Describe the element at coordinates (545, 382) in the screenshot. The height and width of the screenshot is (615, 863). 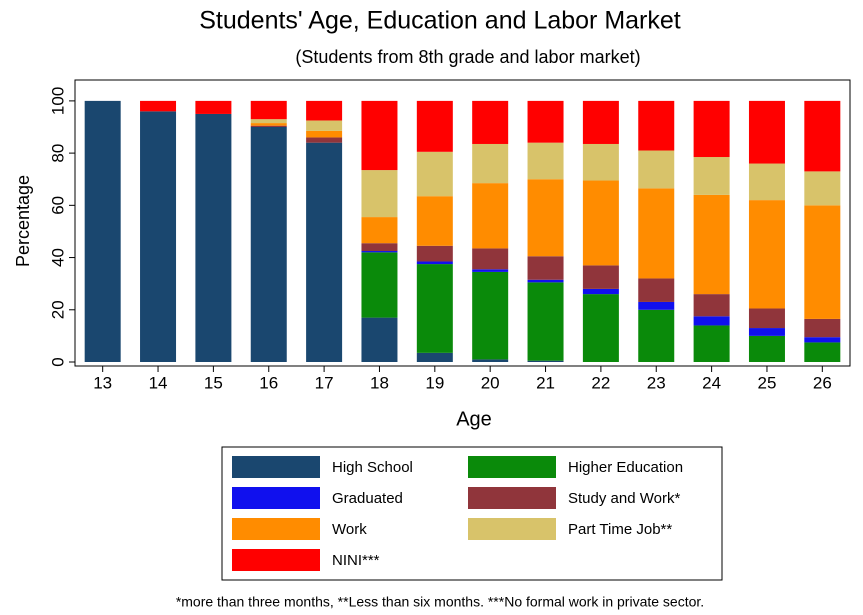
I see `x-tick-label: 21` at that location.